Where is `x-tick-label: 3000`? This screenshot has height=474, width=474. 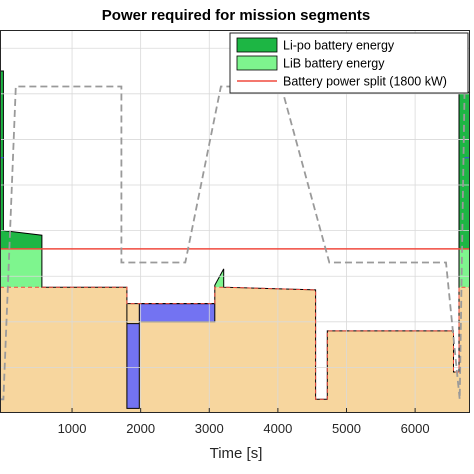
x-tick-label: 3000 is located at coordinates (209, 428).